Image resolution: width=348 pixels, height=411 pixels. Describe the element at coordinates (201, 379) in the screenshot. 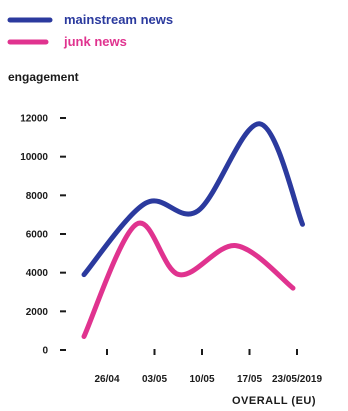

I see `x-tick-label: 10/05` at that location.